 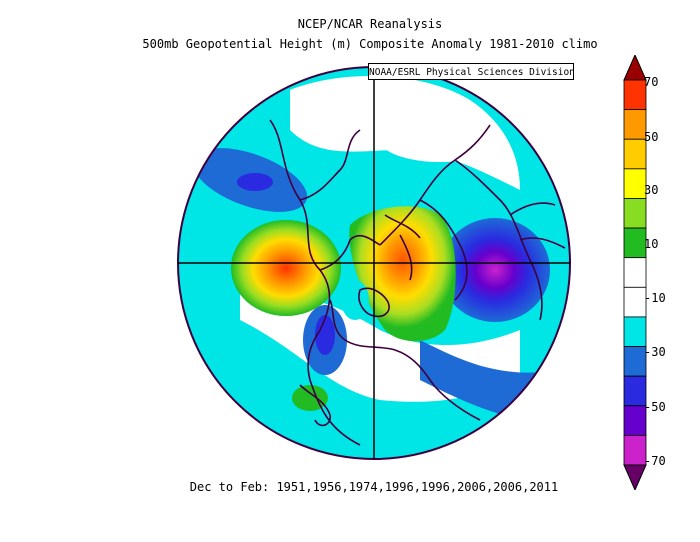 What do you see at coordinates (651, 82) in the screenshot?
I see `colorbar-label-70: 70` at bounding box center [651, 82].